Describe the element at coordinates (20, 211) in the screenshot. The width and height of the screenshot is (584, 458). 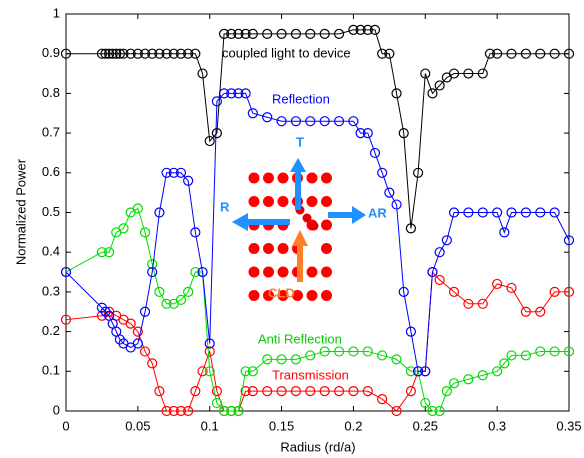
I see `y-axis-label: Normalized Power` at that location.